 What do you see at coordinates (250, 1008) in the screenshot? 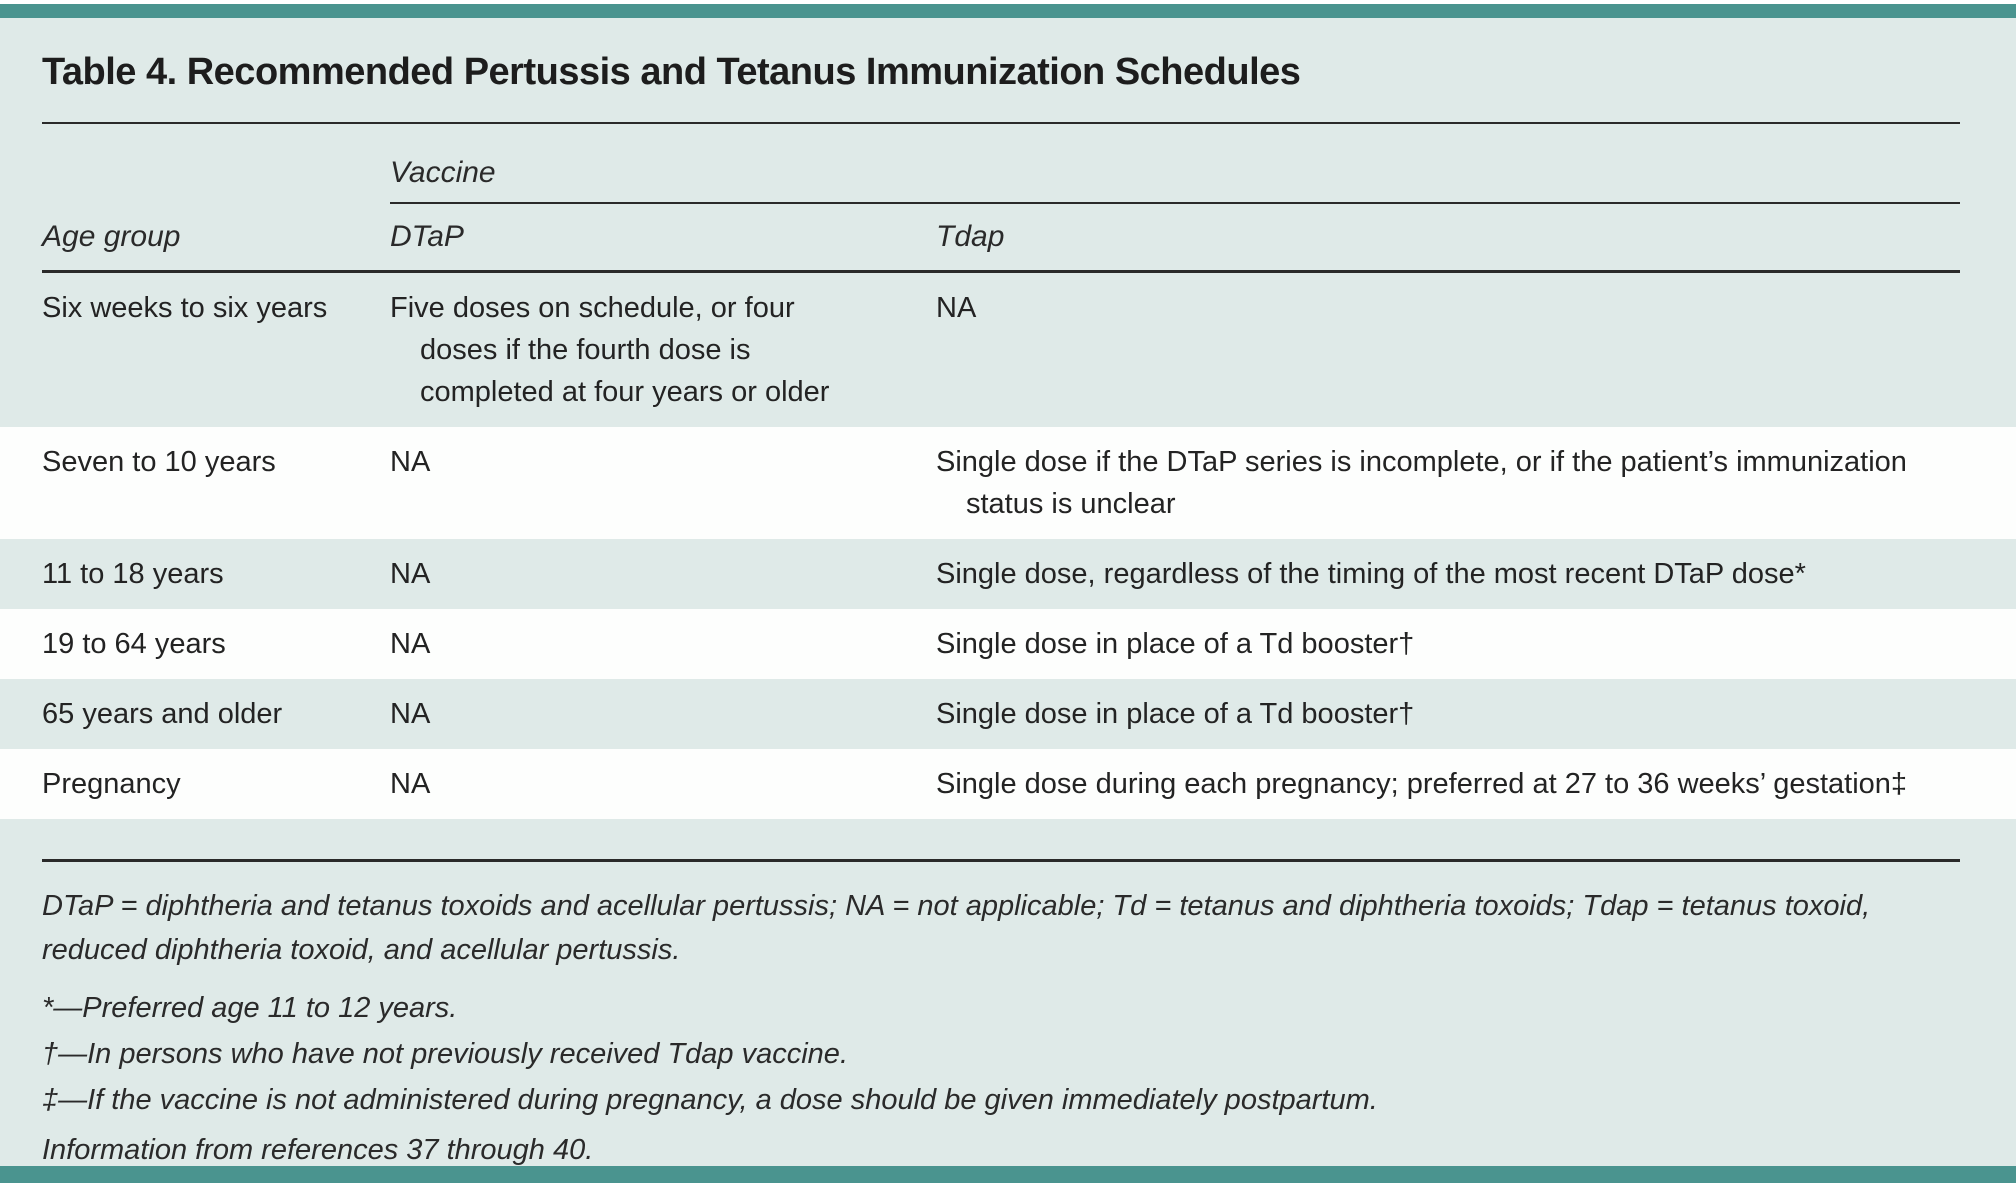
I see `footnote-asterisk: *—Preferred age 11 to 12 years.` at bounding box center [250, 1008].